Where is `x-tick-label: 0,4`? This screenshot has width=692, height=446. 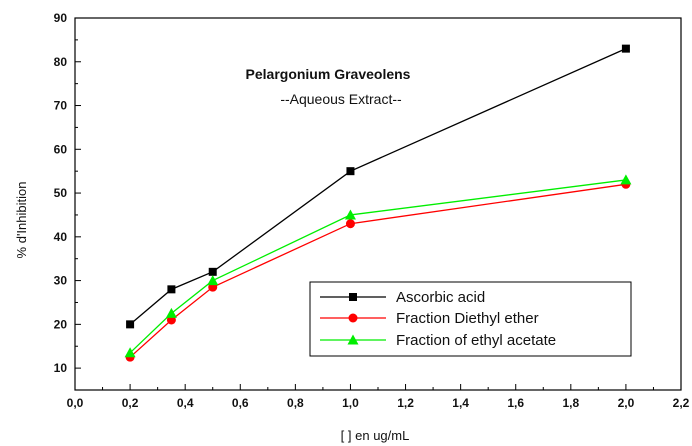
x-tick-label: 0,4 is located at coordinates (185, 403).